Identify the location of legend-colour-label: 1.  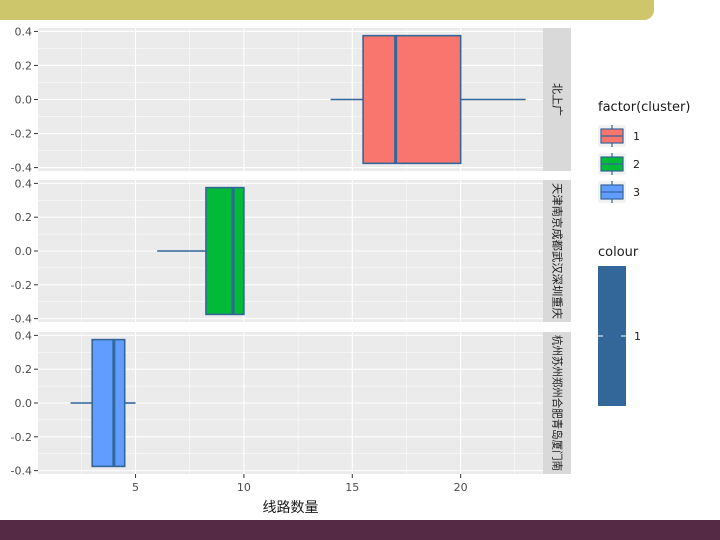
(637, 336).